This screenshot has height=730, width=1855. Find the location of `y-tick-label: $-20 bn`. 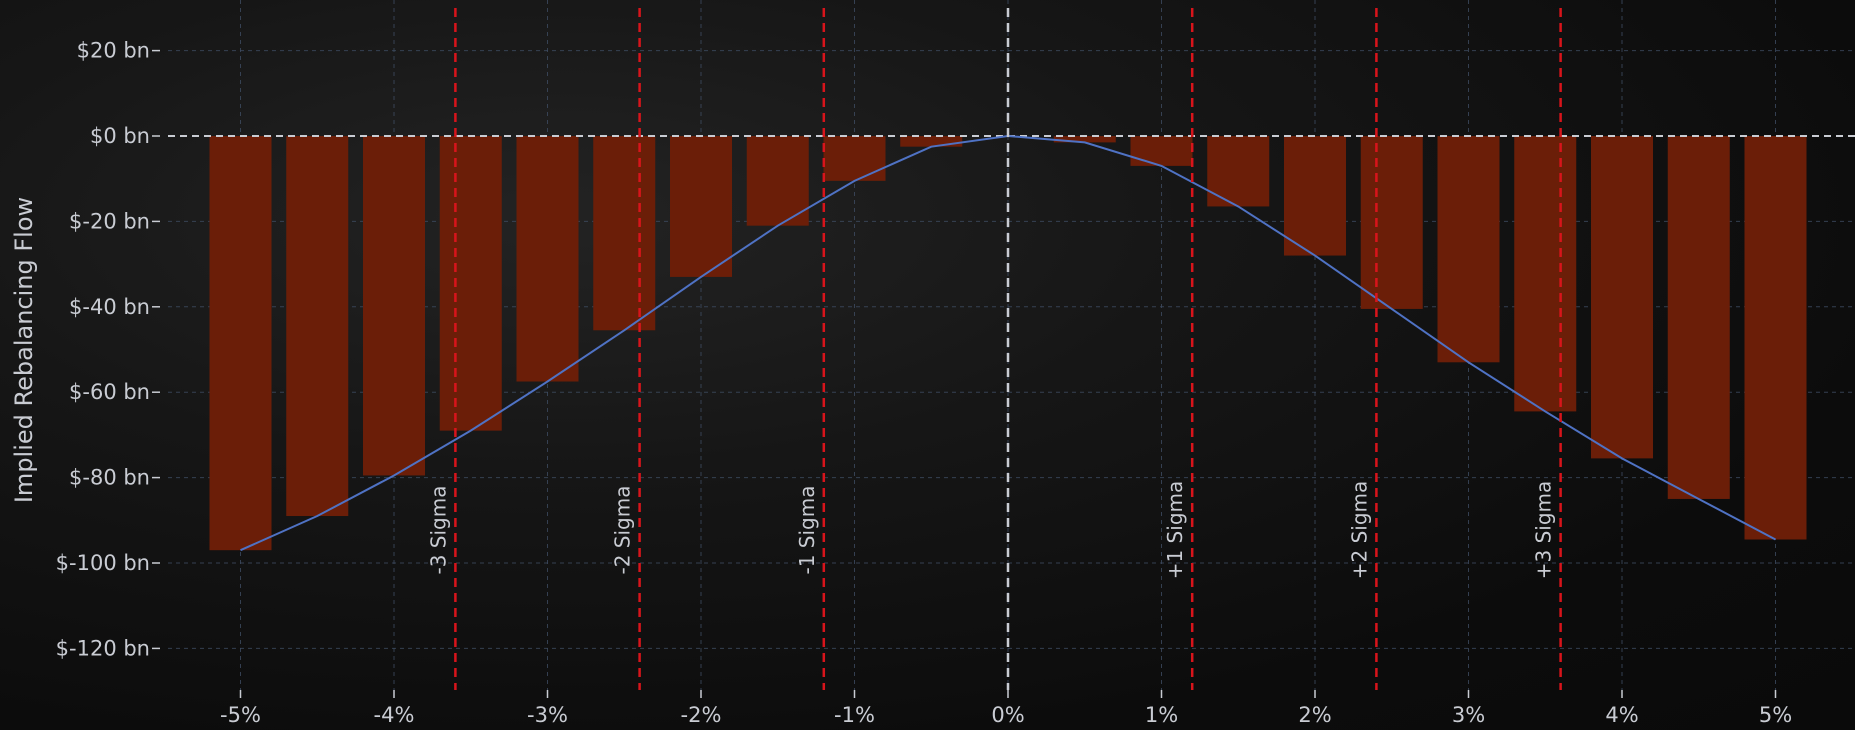

y-tick-label: $-20 bn is located at coordinates (109, 221).